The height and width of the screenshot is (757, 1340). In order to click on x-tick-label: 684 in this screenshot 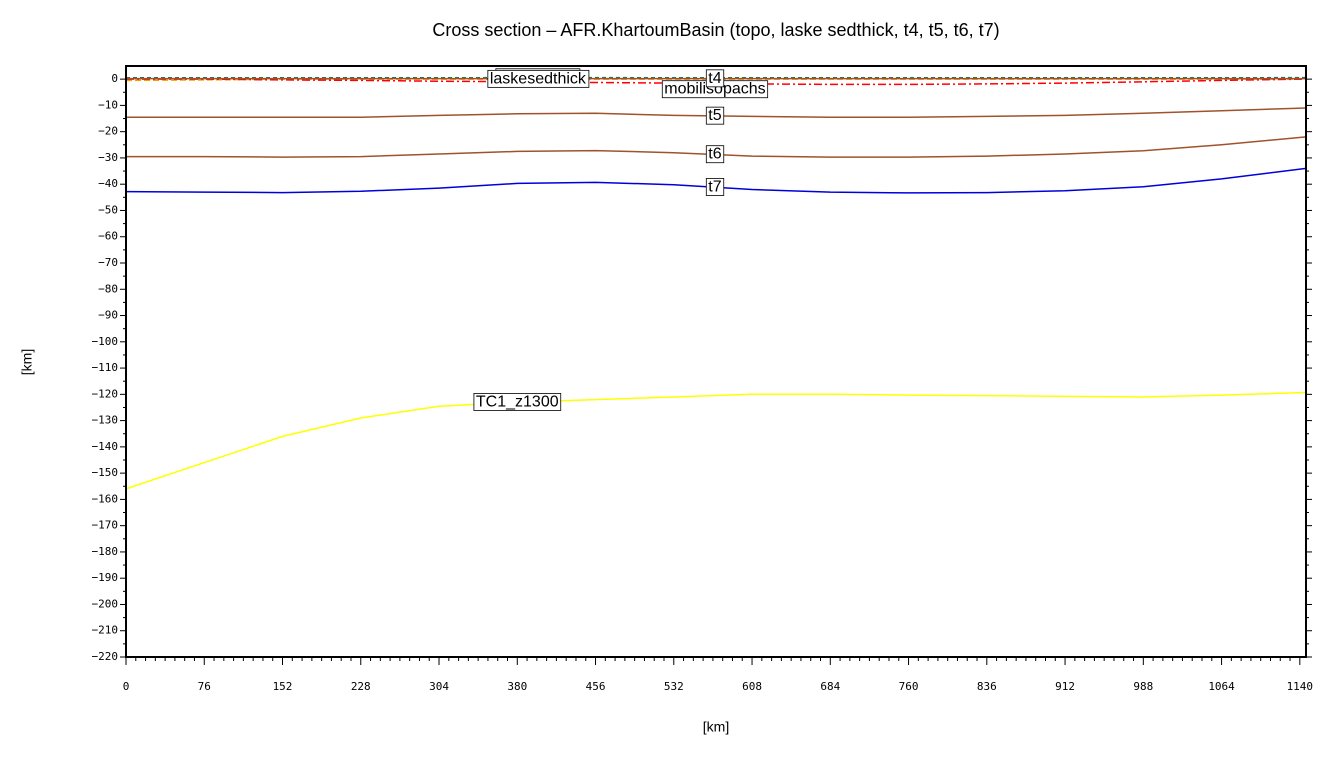, I will do `click(830, 686)`.